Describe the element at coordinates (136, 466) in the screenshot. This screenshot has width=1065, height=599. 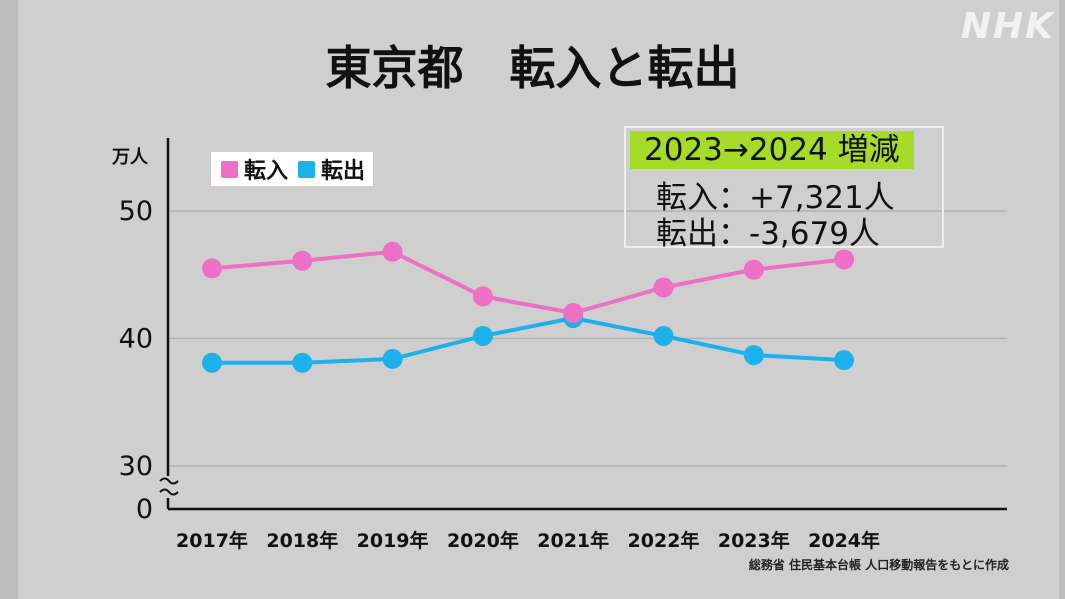
I see `y-tick-label-30: 30` at that location.